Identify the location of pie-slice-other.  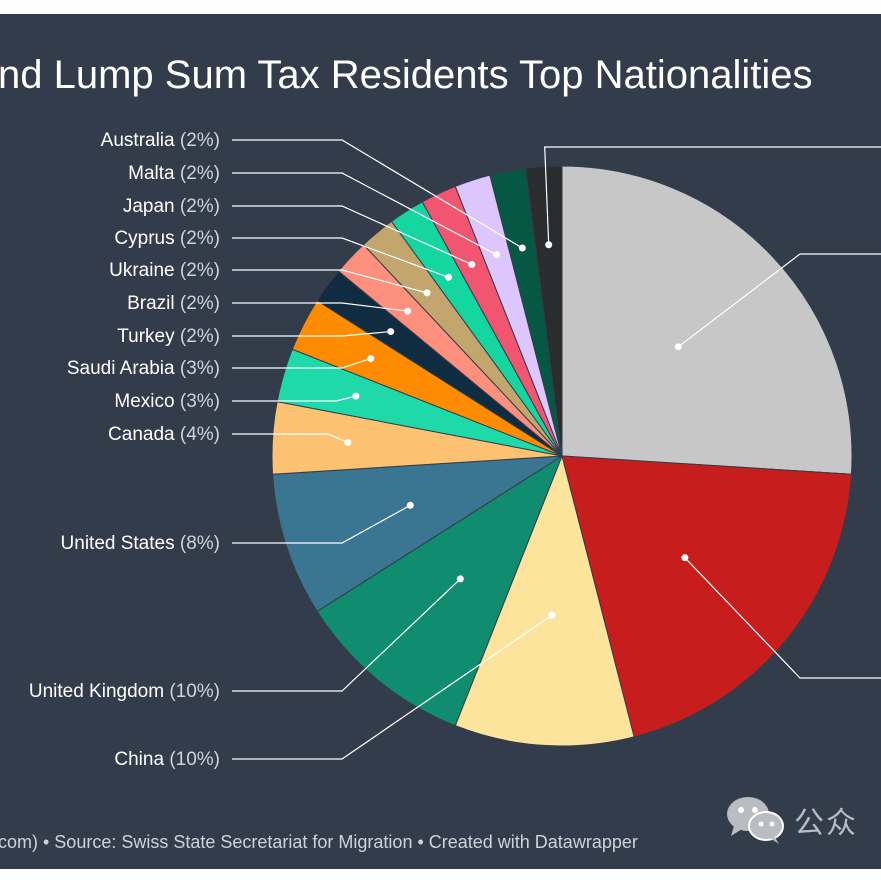
(544, 311).